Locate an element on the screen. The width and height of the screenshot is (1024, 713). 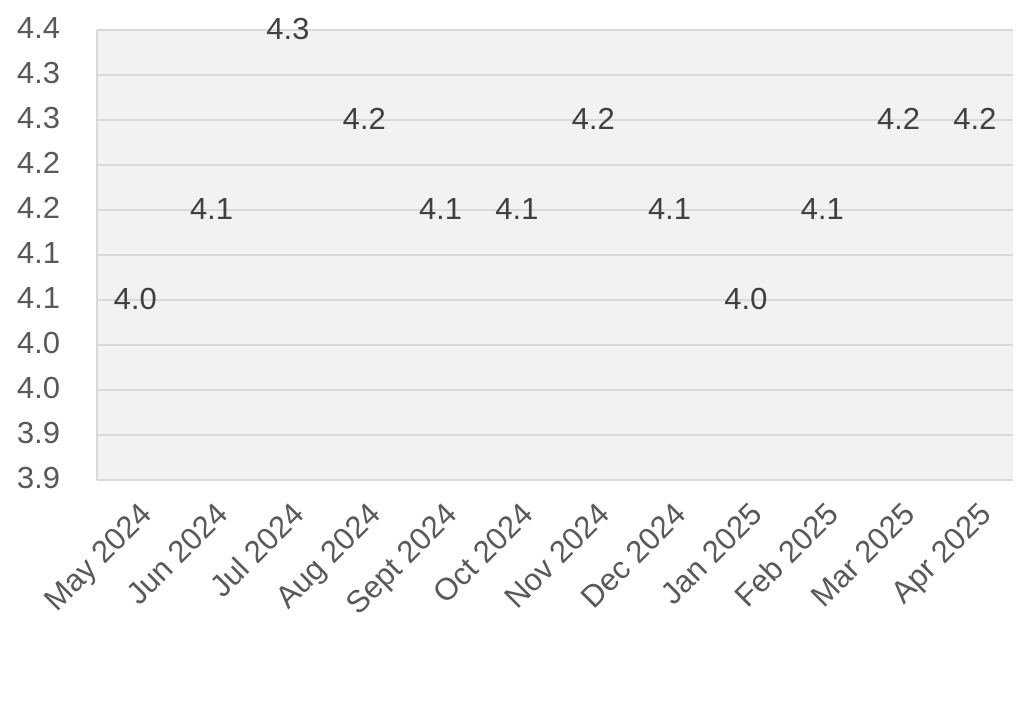
y-tick-label: 4.4 is located at coordinates (38, 27).